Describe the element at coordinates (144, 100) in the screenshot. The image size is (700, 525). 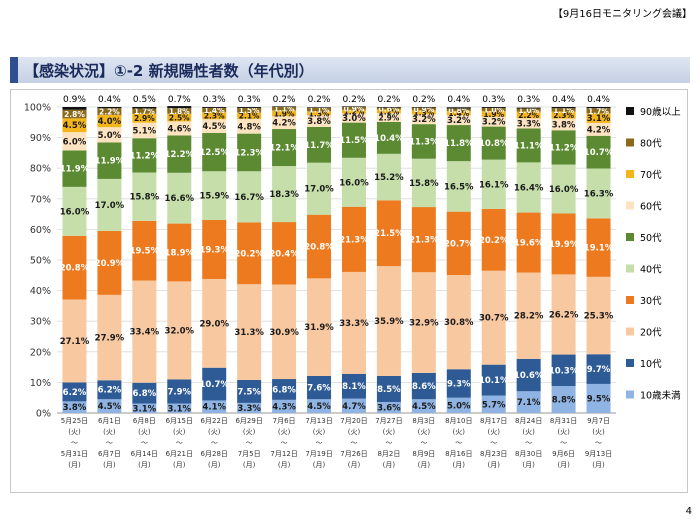
I see `data-label: 0.5%` at that location.